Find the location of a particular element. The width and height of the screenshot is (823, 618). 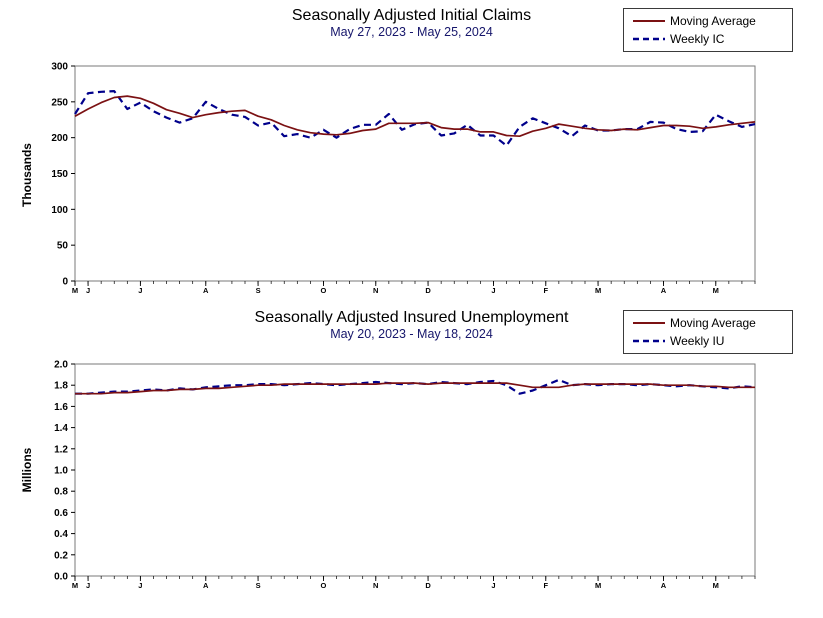

y-tick-label: 0.6 is located at coordinates (61, 513).